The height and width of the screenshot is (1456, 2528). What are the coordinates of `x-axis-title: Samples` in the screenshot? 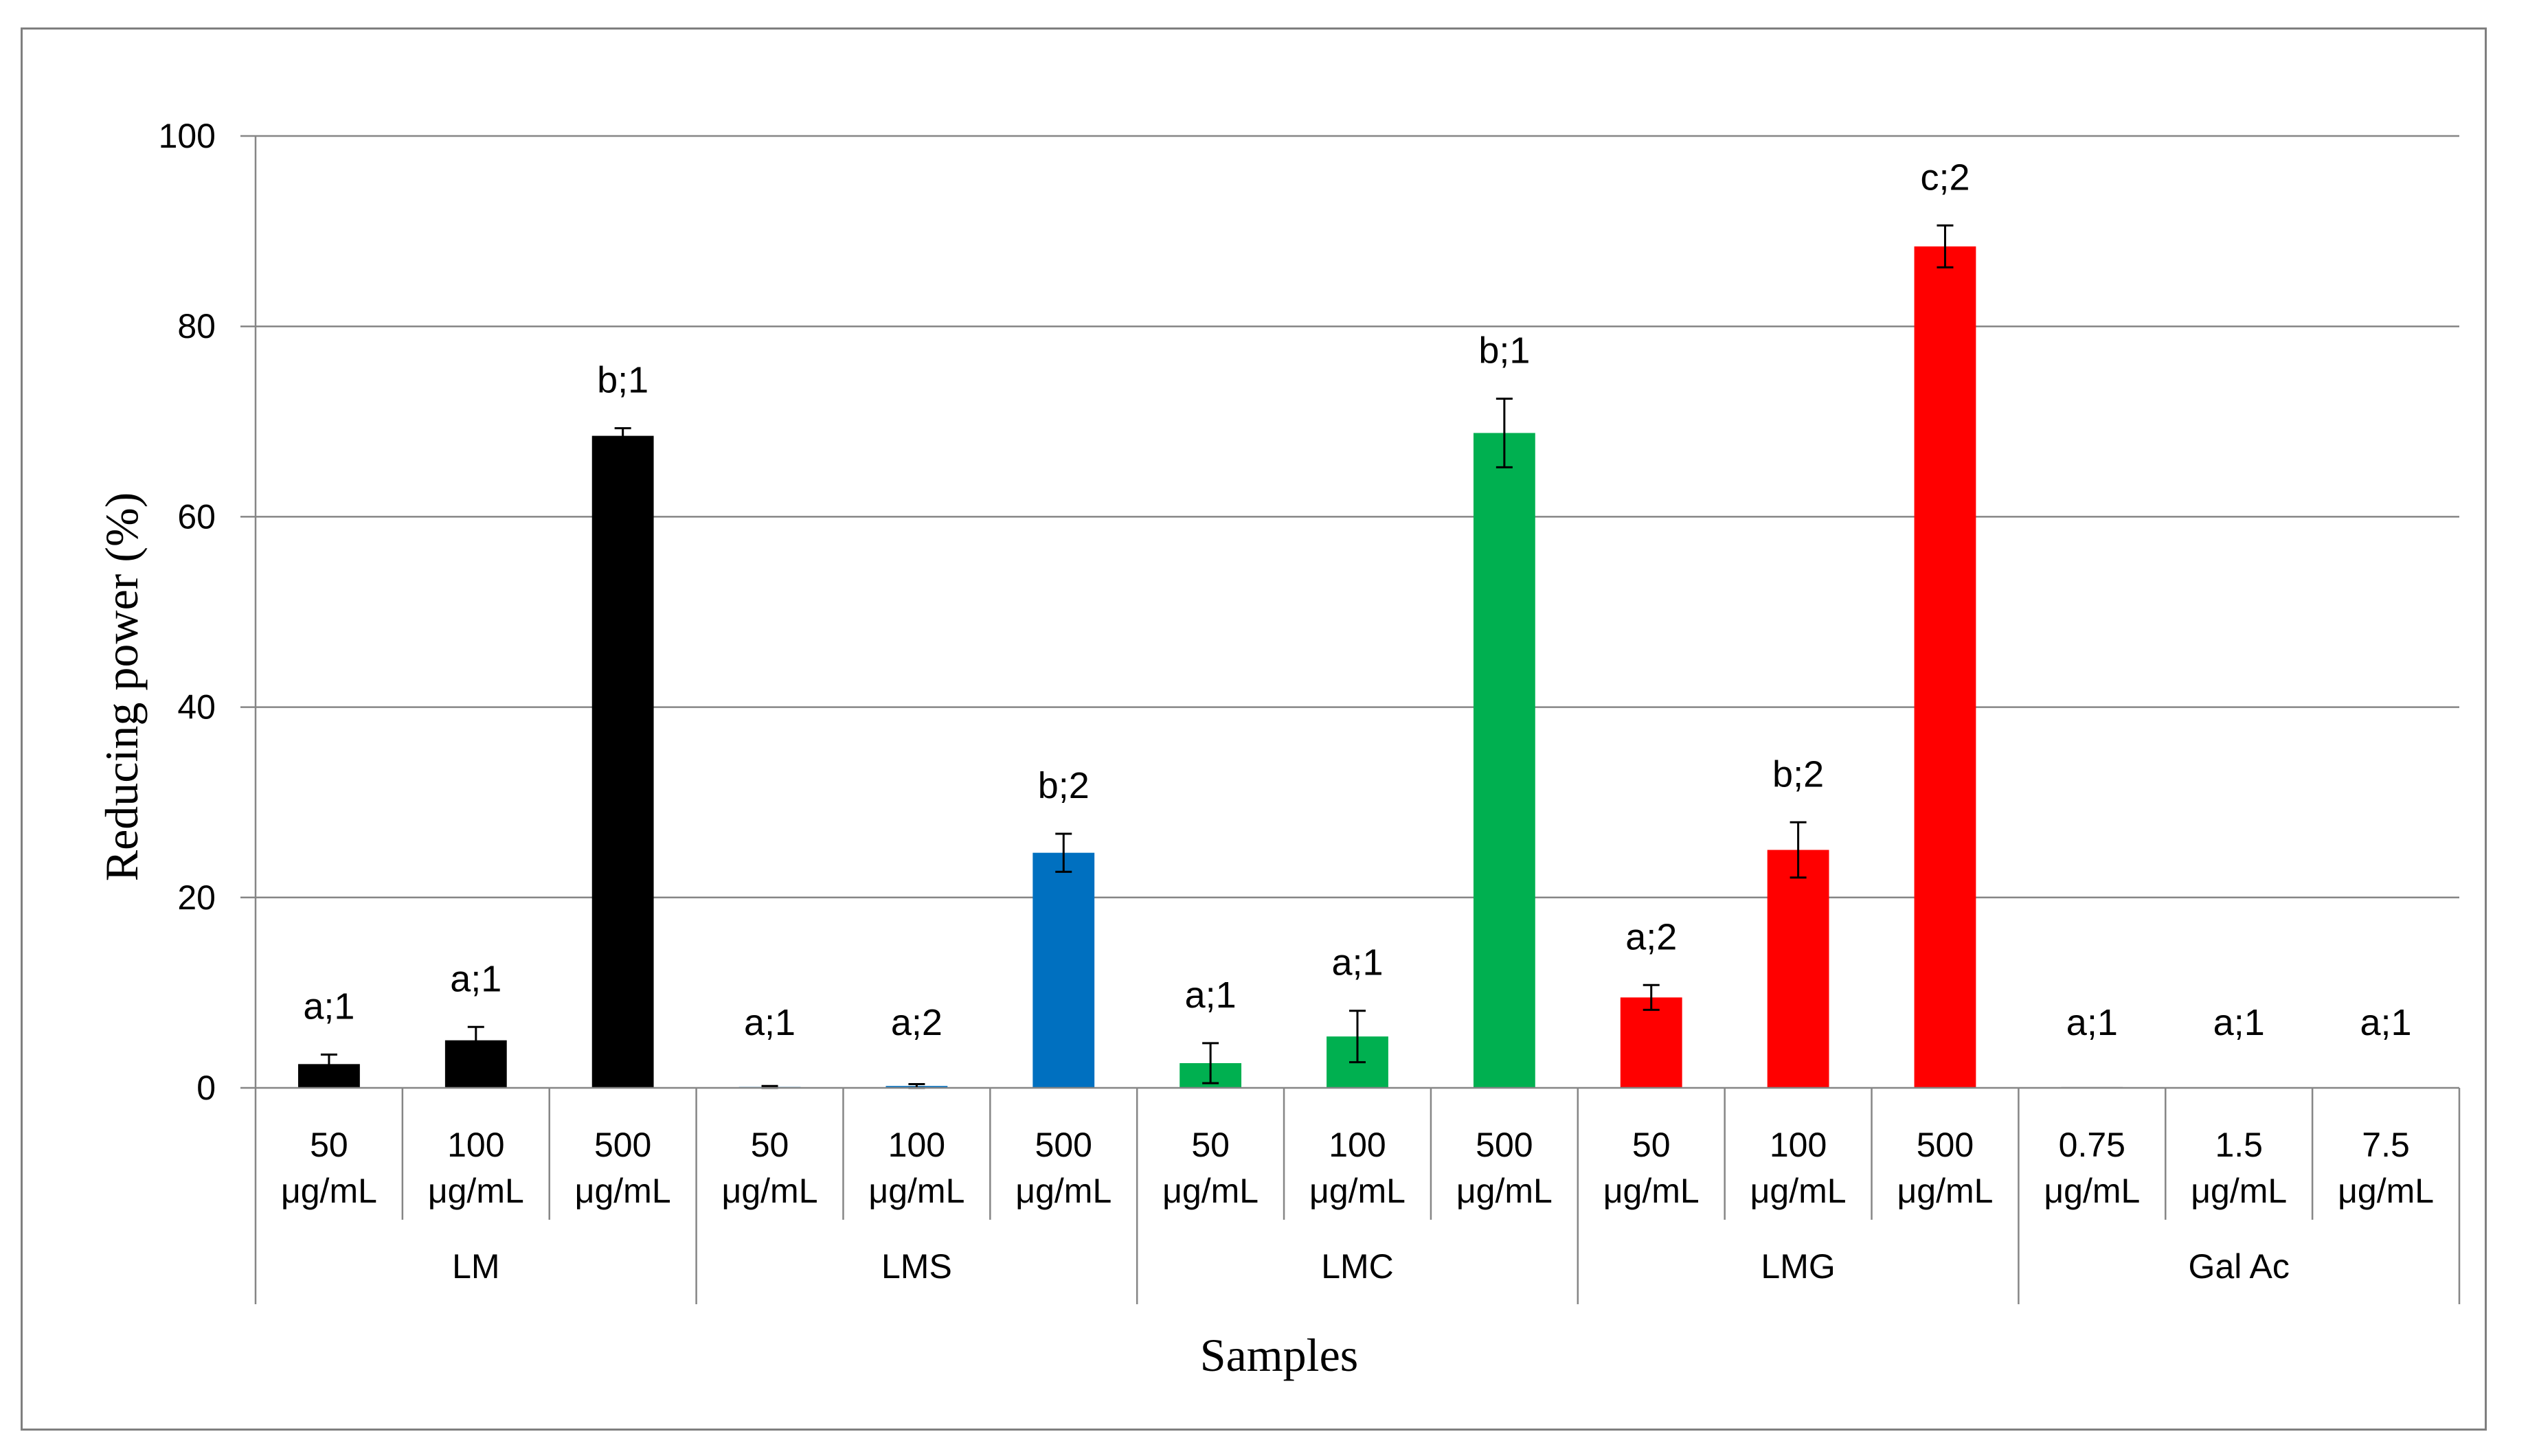 It's located at (1279, 1355).